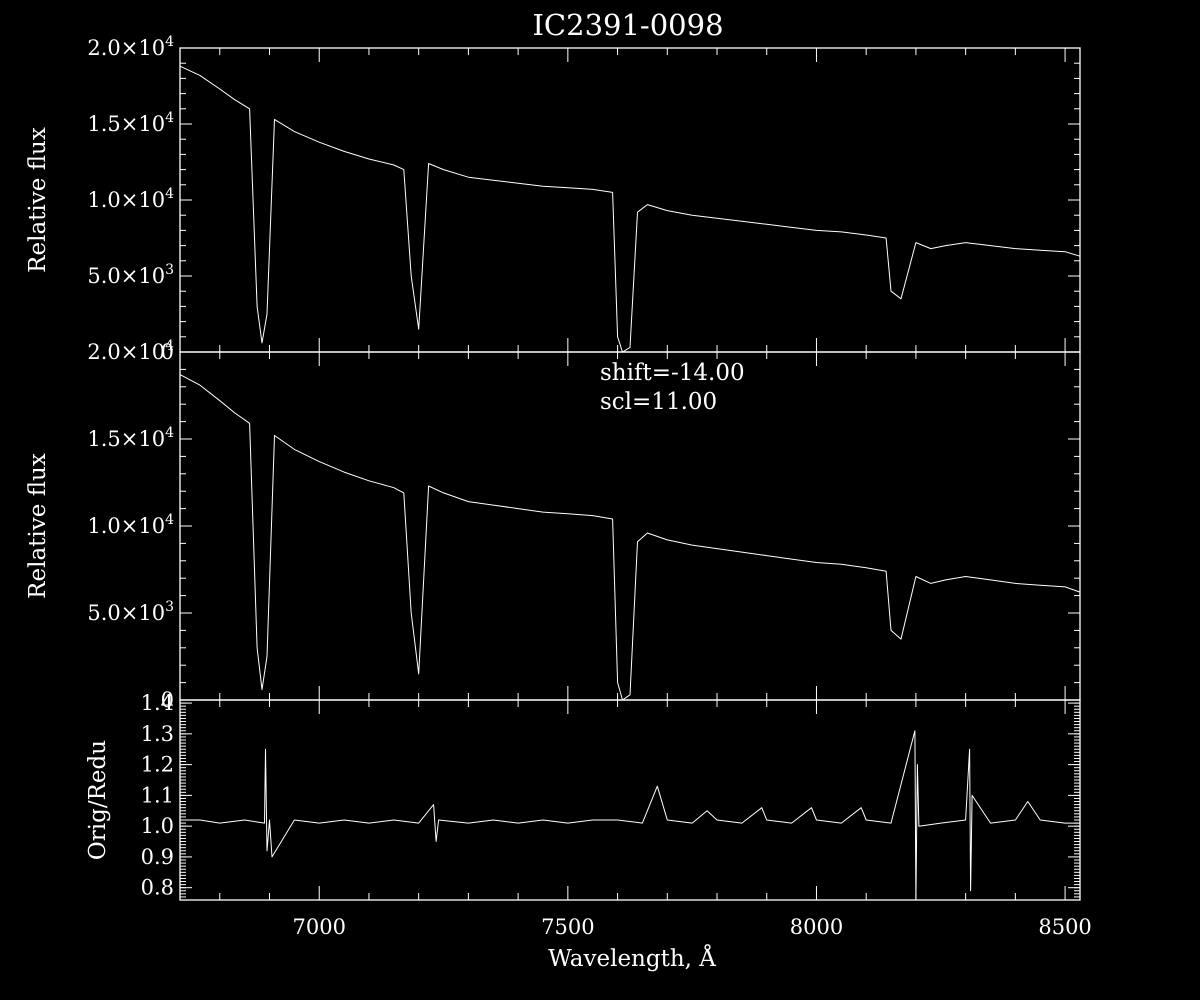 This screenshot has width=1200, height=1000. What do you see at coordinates (157, 795) in the screenshot?
I see `y-tick-label: 1.1` at bounding box center [157, 795].